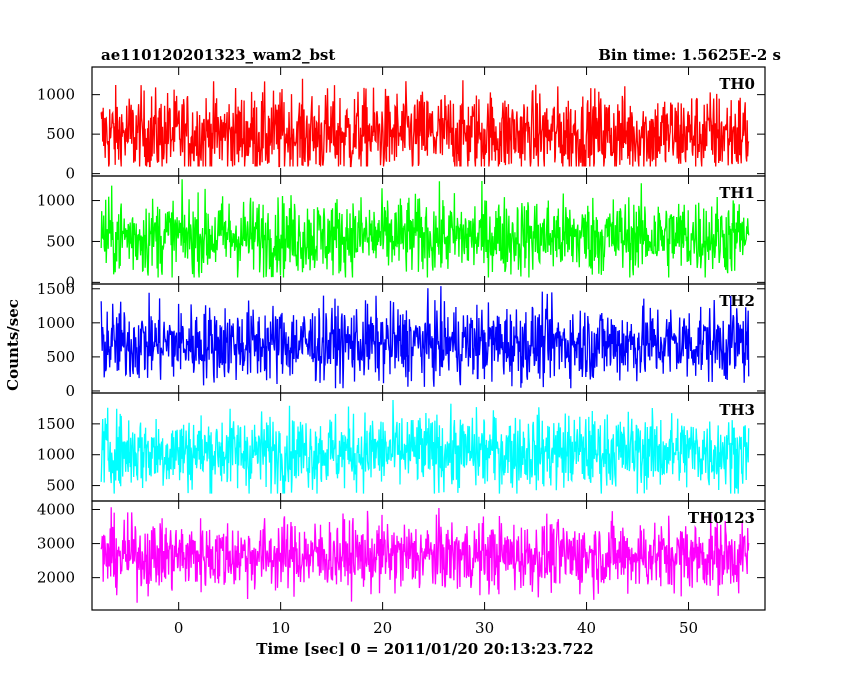 Image resolution: width=850 pixels, height=680 pixels. I want to click on x-tick-label: 20, so click(382, 628).